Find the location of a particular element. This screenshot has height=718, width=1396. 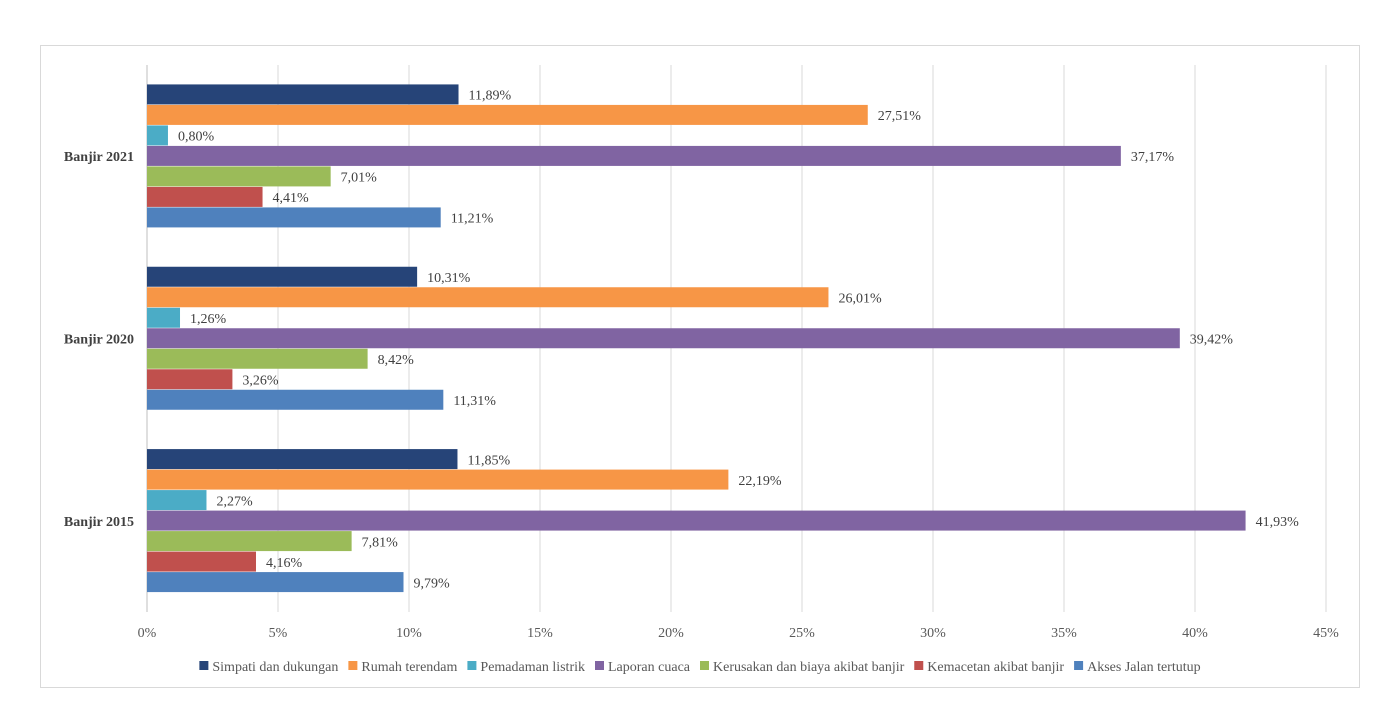

data-label: 37,17% is located at coordinates (1153, 157).